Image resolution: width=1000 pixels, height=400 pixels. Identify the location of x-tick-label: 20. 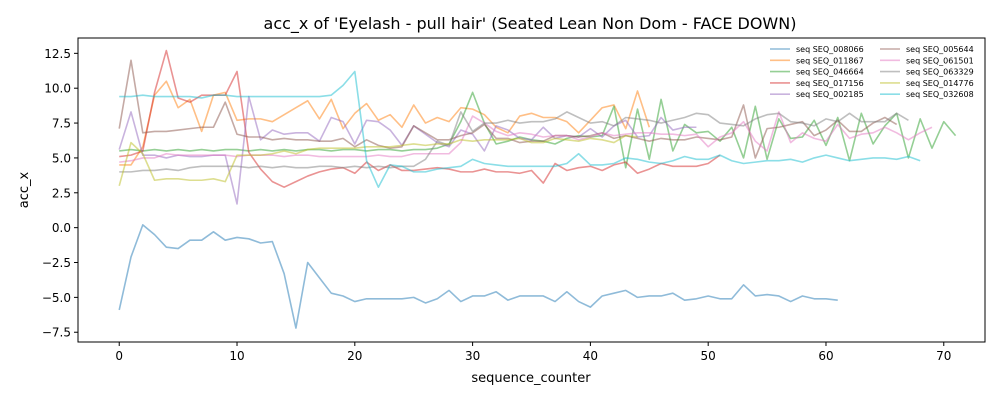
(354, 356).